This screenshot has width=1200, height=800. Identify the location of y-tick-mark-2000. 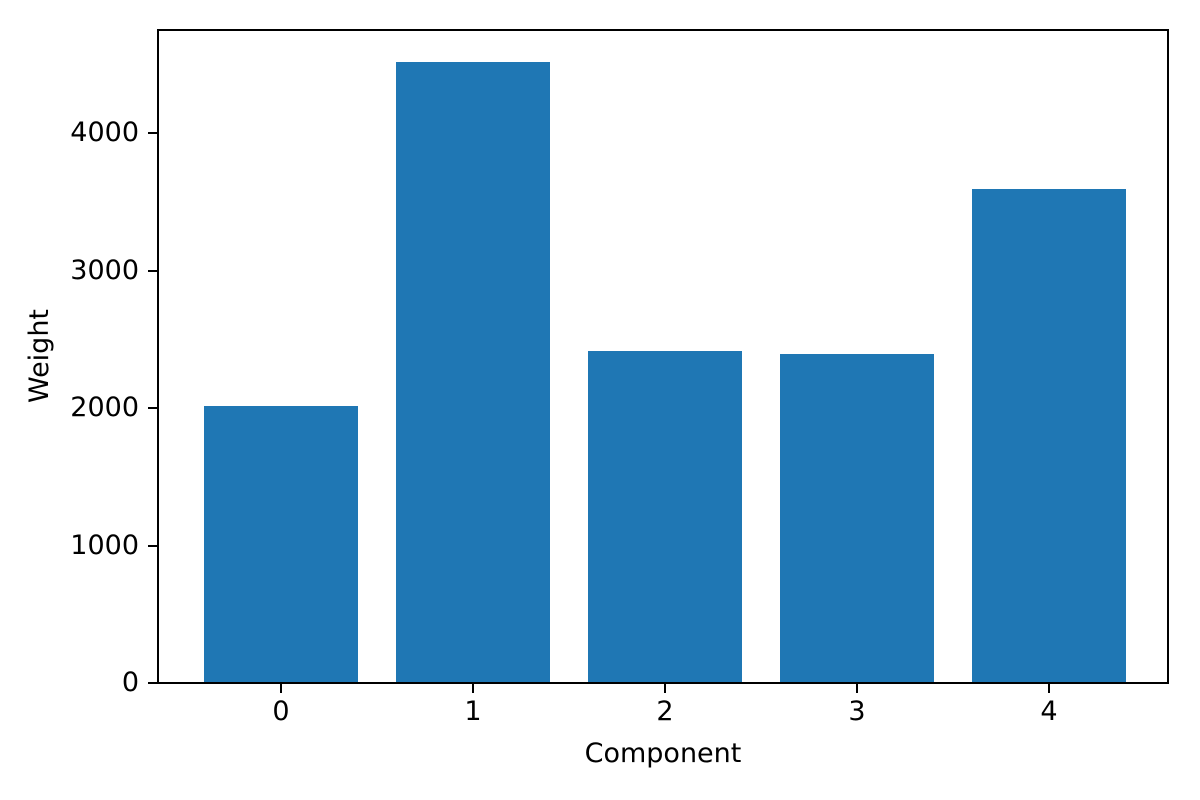
(152, 408).